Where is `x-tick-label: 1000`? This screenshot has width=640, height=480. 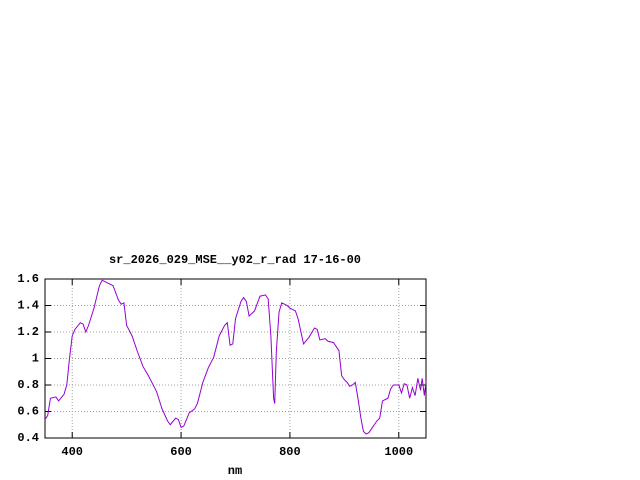 x-tick-label: 1000 is located at coordinates (398, 452).